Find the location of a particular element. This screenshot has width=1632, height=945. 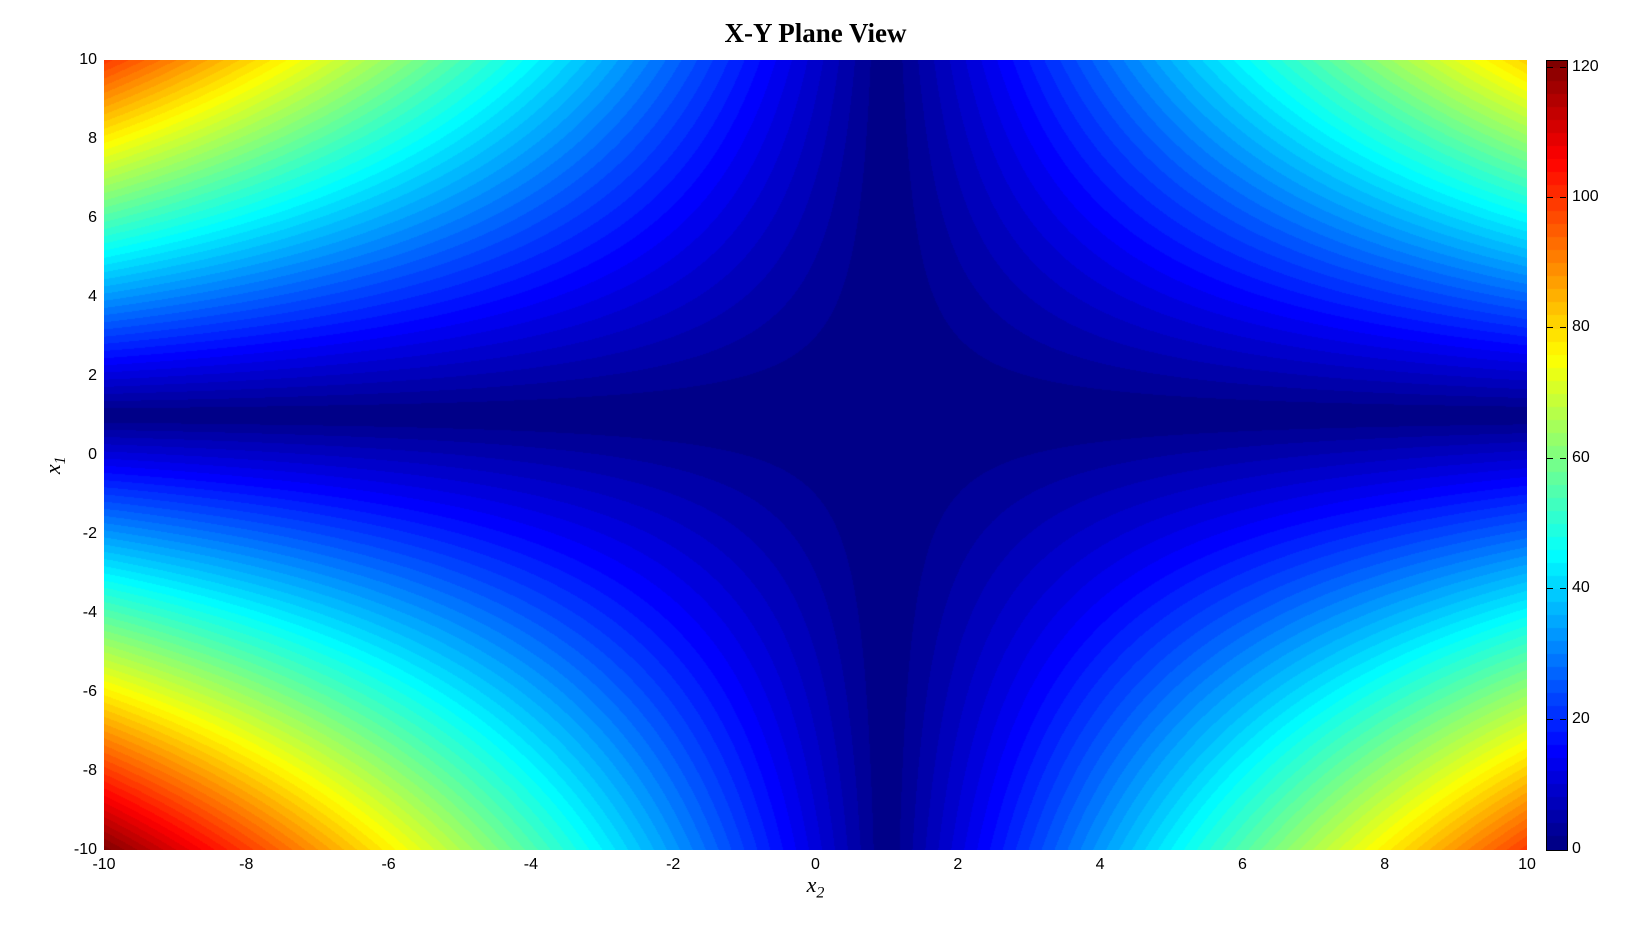

x-axis-label: x2 is located at coordinates (815, 887).